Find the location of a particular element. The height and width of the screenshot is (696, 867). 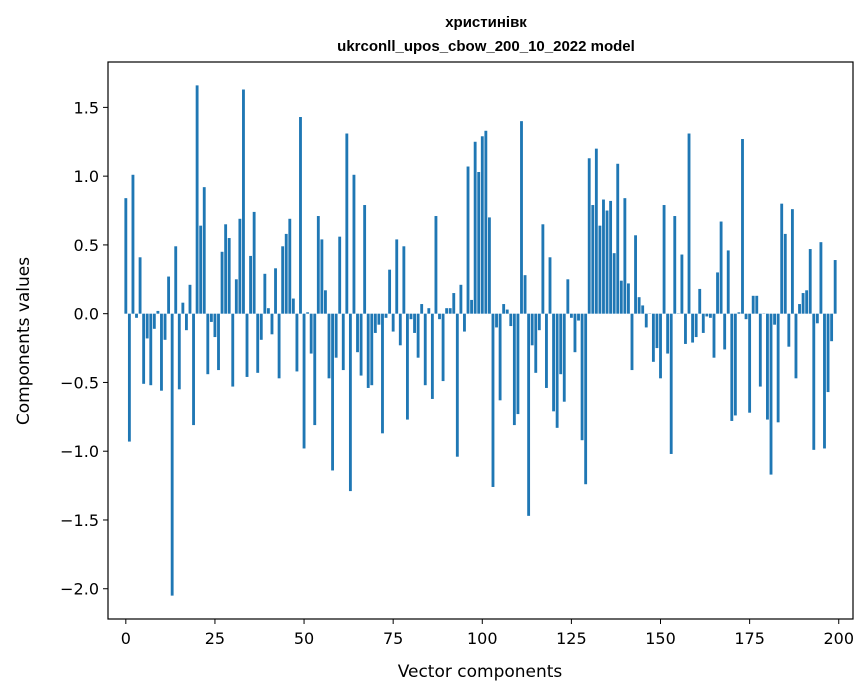

y-axis-label: Components values is located at coordinates (24, 341).